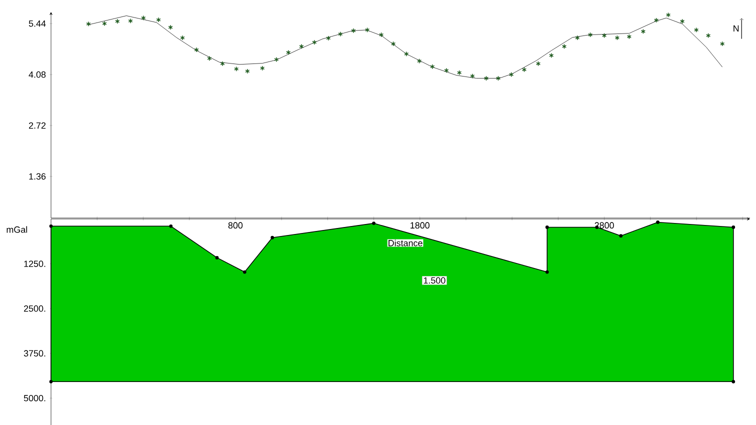 Image resolution: width=756 pixels, height=425 pixels. What do you see at coordinates (37, 125) in the screenshot?
I see `y-tick-label: 2.72` at bounding box center [37, 125].